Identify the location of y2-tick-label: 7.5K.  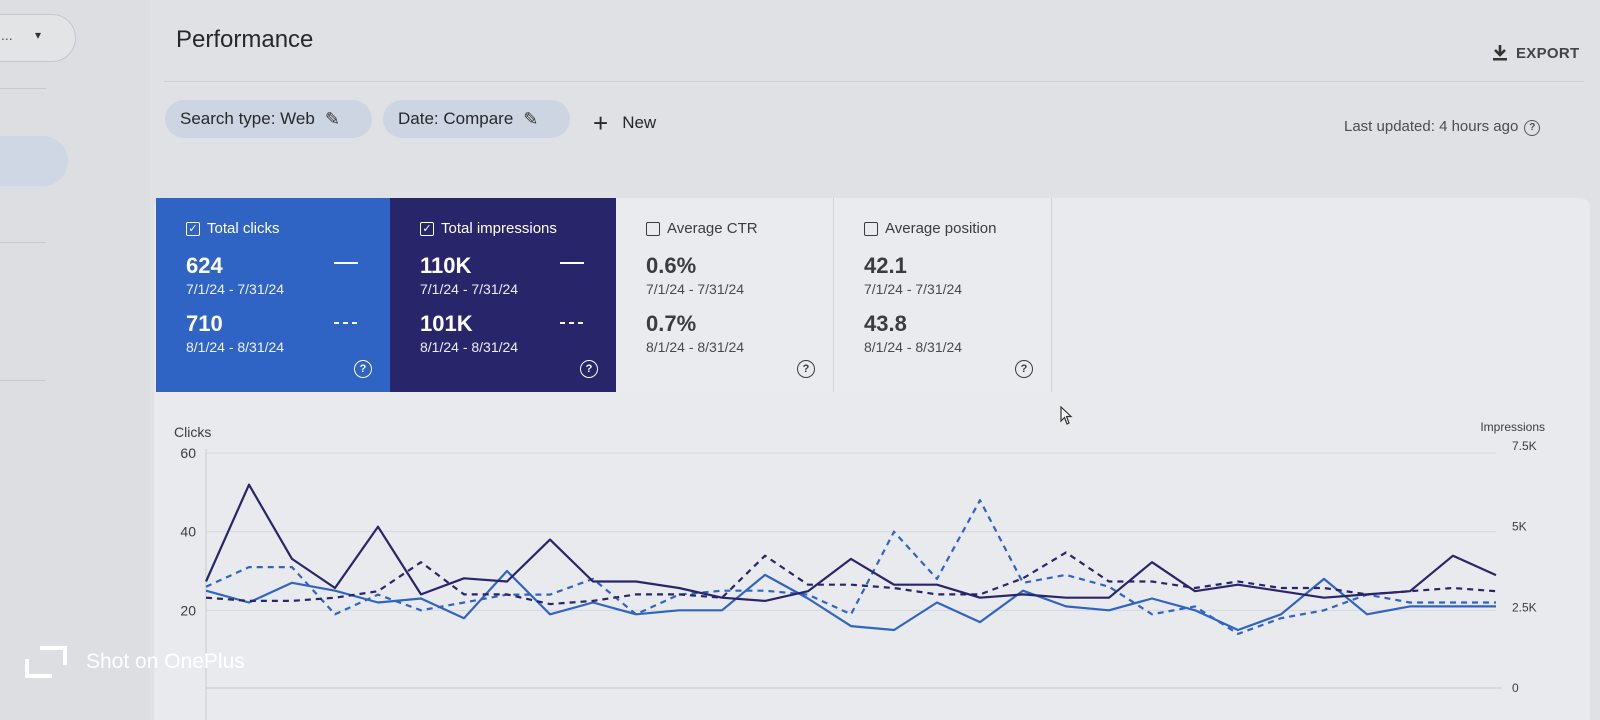
(1524, 446).